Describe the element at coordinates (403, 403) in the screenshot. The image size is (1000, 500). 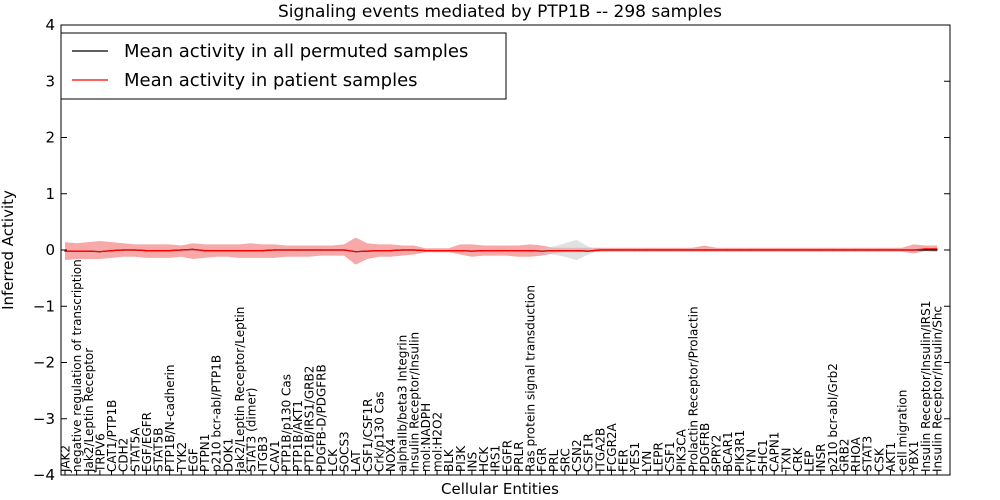
I see `x-tick-label: alphaIIb/beta3 Integrin` at that location.